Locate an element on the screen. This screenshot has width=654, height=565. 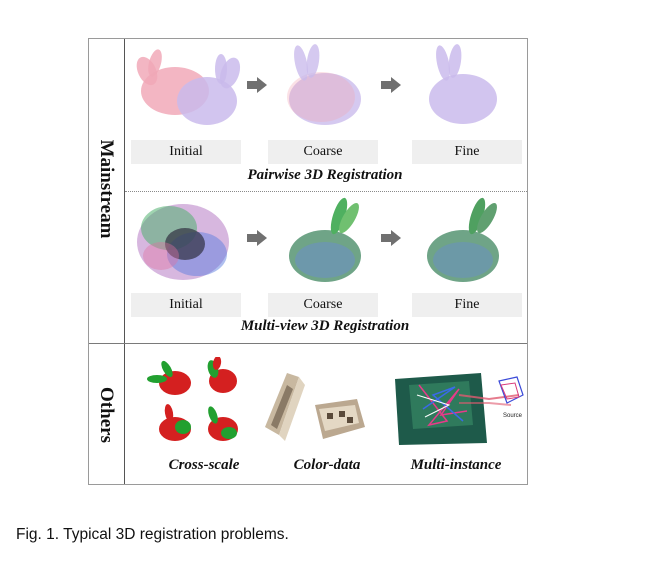
source-label: Source is located at coordinates (513, 416).